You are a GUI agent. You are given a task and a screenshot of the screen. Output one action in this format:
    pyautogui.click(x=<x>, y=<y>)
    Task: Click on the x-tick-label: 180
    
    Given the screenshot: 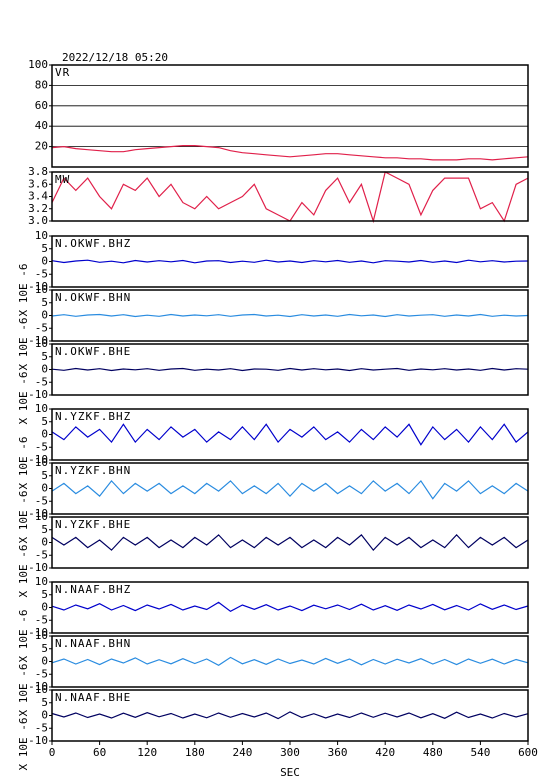 What is the action you would take?
    pyautogui.click(x=195, y=752)
    